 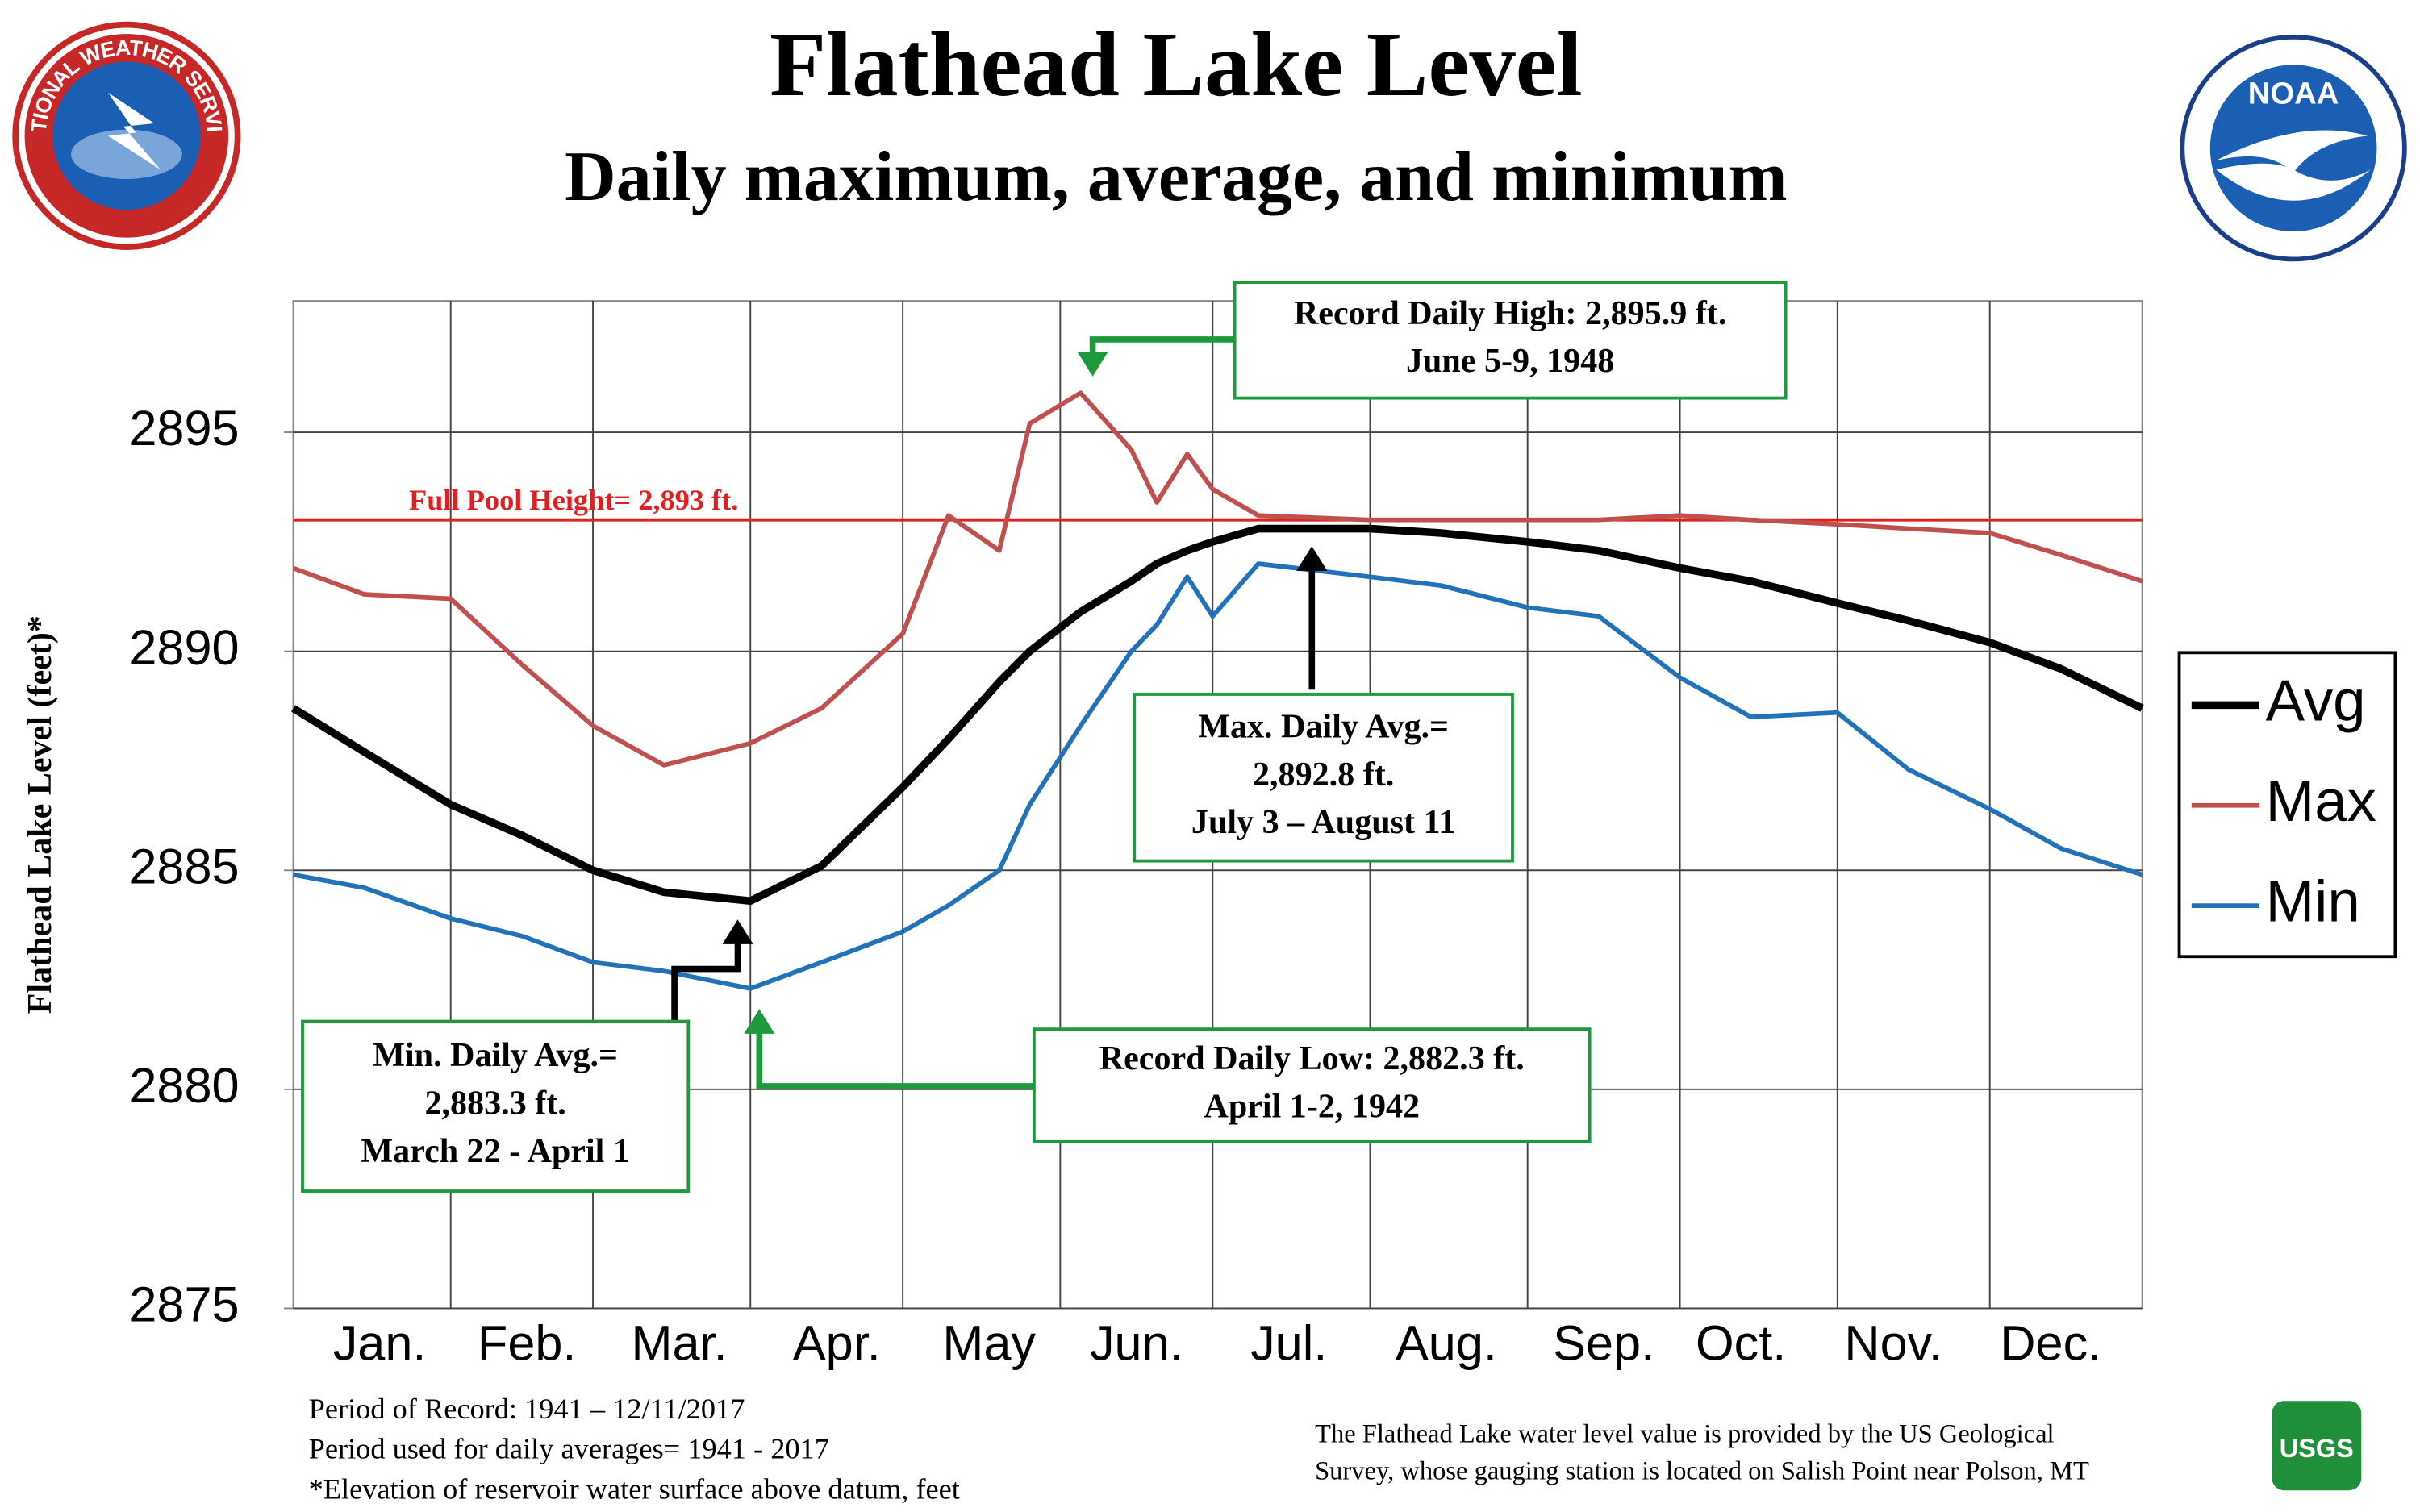 I want to click on annotation-text: April 1-2, 1942, so click(x=1312, y=1106).